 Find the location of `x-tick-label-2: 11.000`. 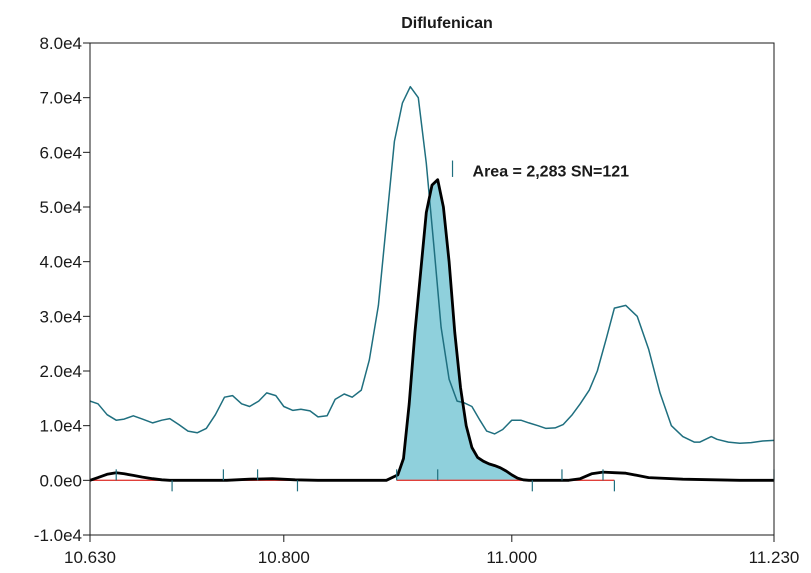

x-tick-label-2: 11.000 is located at coordinates (511, 557).